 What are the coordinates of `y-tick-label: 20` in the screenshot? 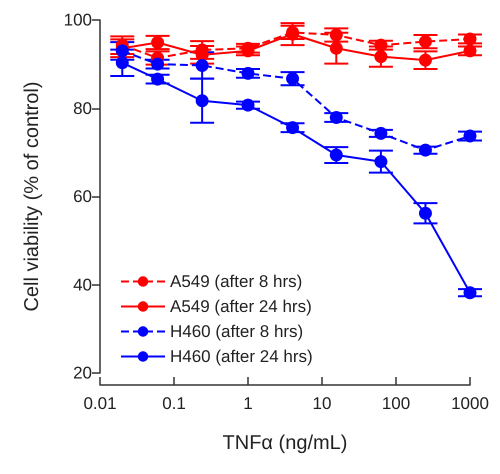 It's located at (82, 373).